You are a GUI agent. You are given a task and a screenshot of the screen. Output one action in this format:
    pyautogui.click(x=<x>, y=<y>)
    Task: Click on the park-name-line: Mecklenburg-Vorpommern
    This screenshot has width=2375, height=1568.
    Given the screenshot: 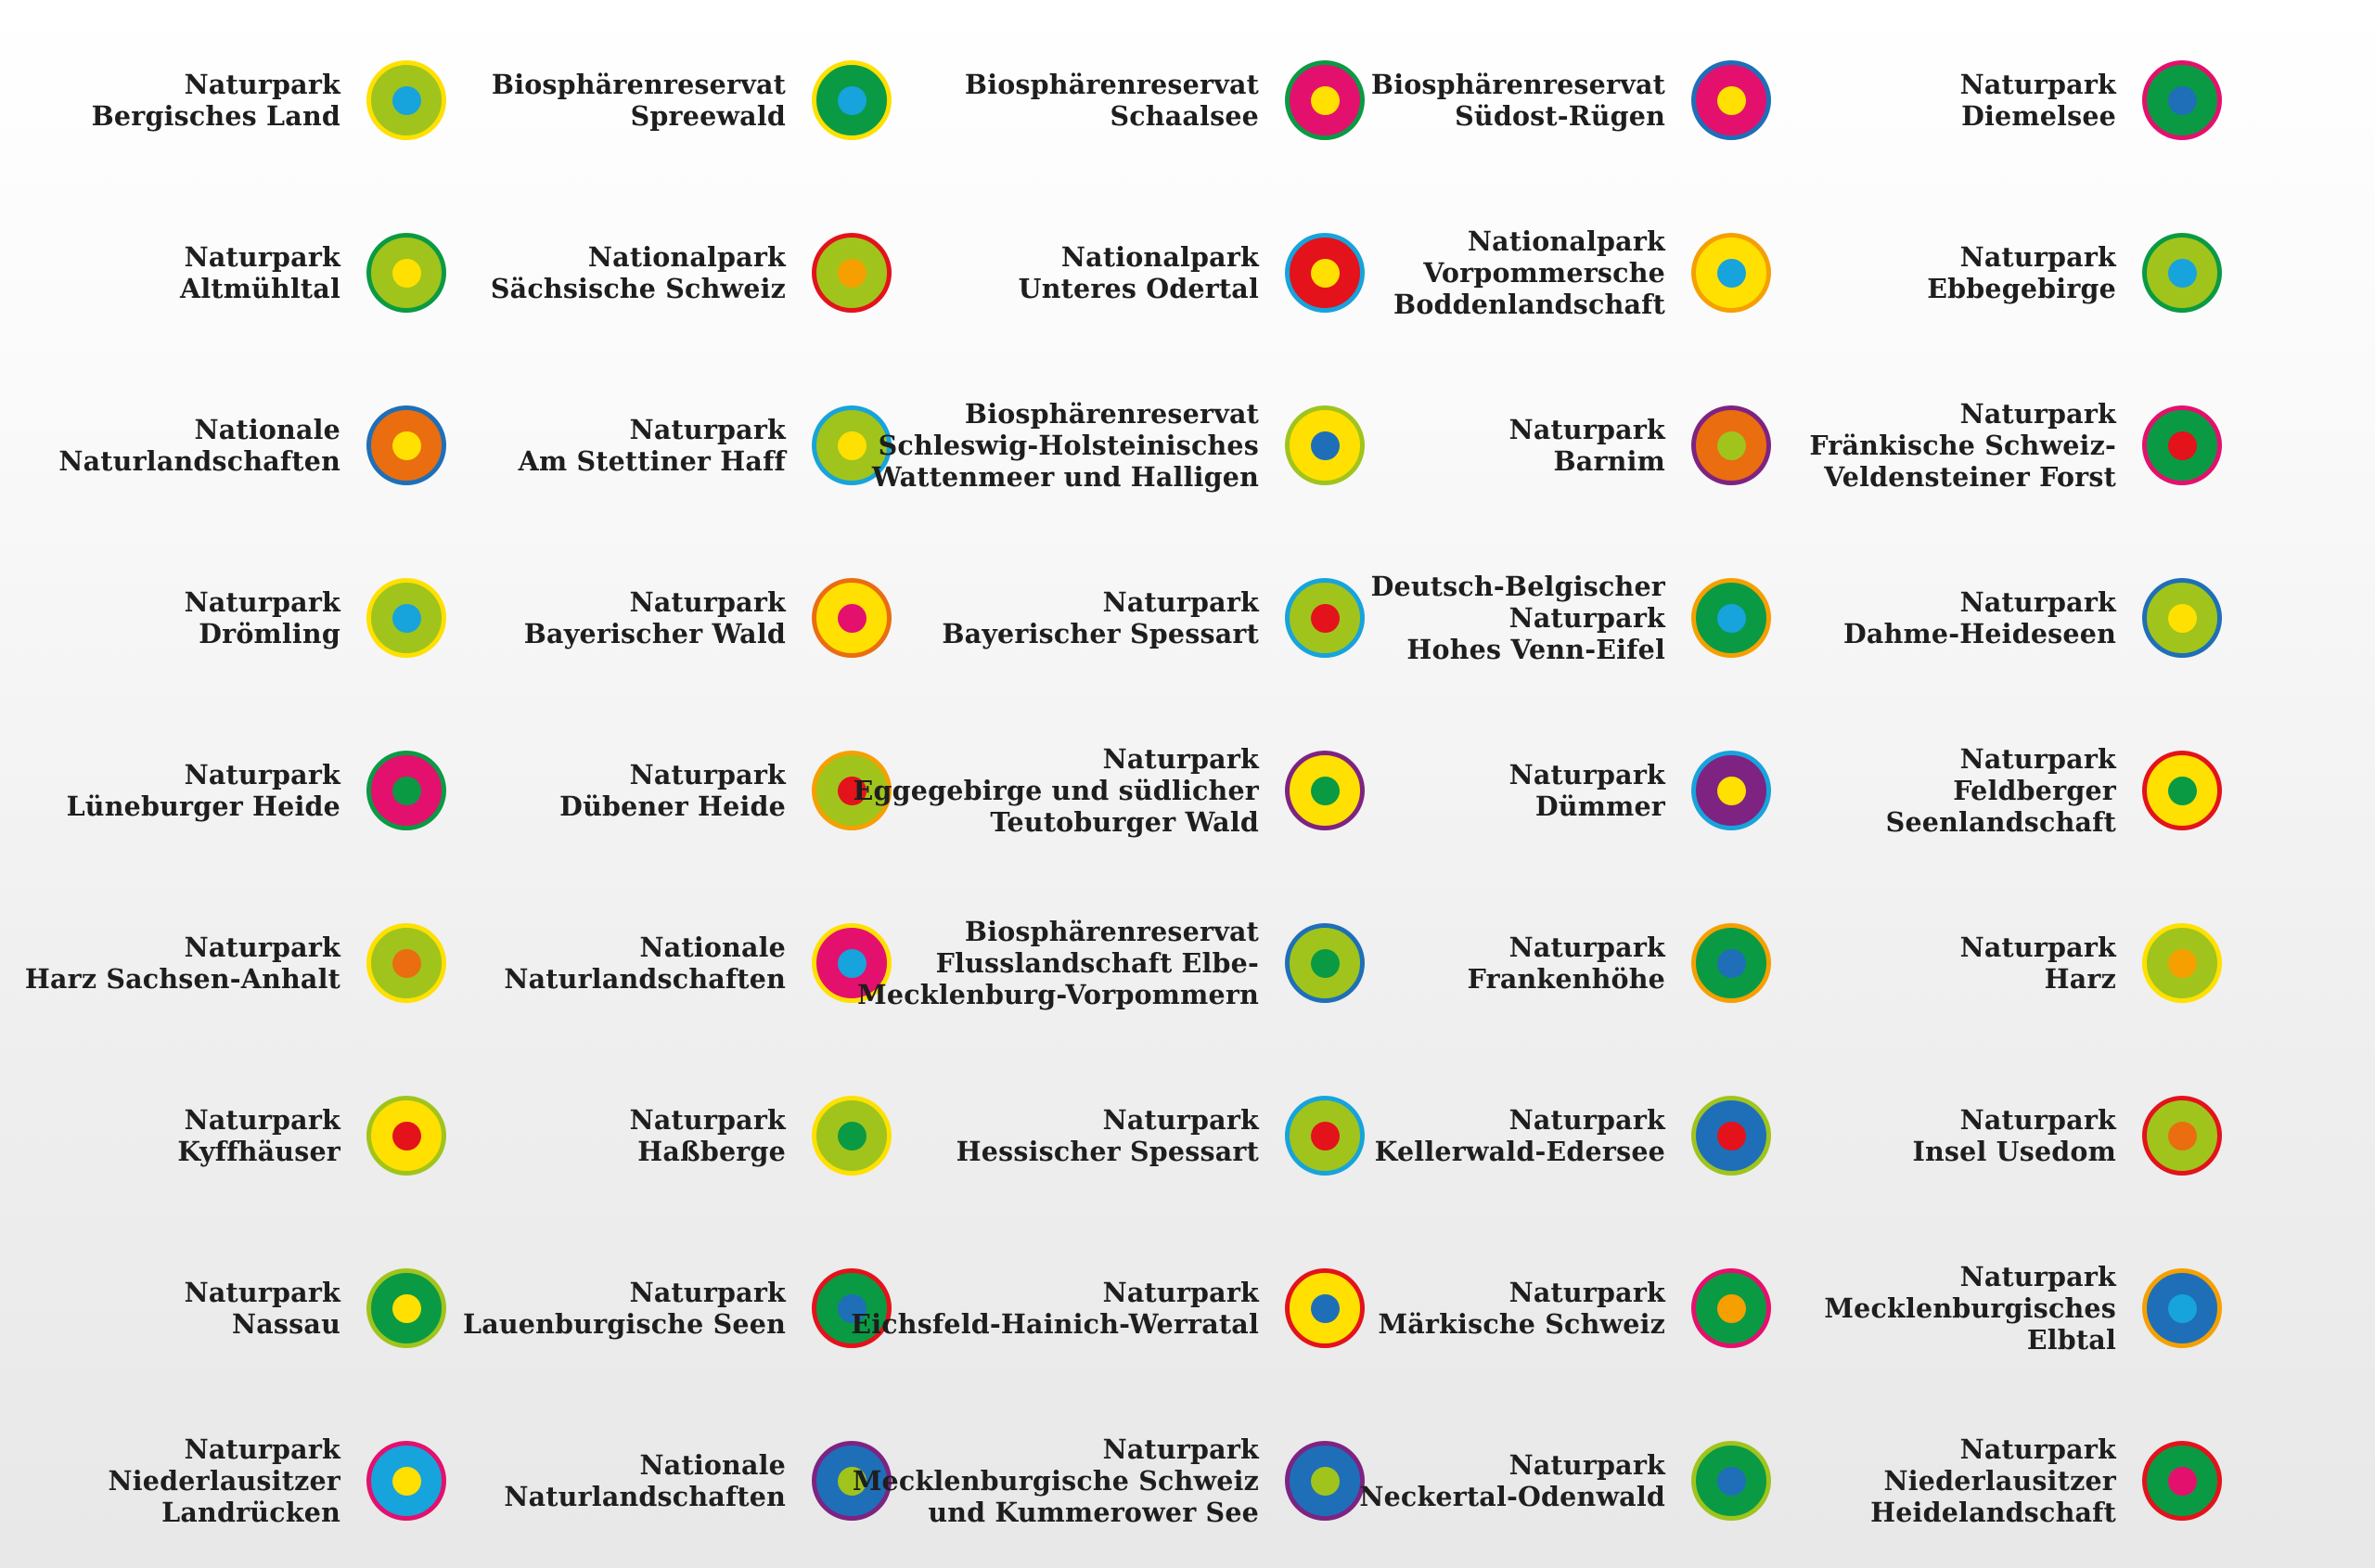 What is the action you would take?
    pyautogui.click(x=1058, y=995)
    